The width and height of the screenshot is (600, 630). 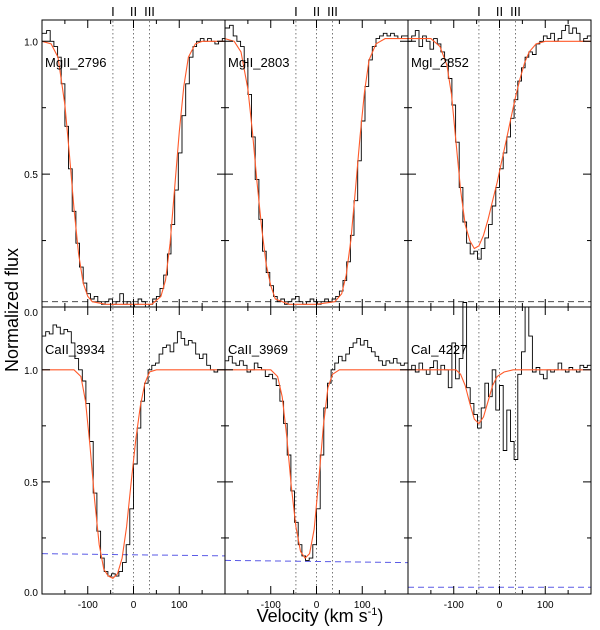 I want to click on panel-title: CaII_3934, so click(x=75, y=349).